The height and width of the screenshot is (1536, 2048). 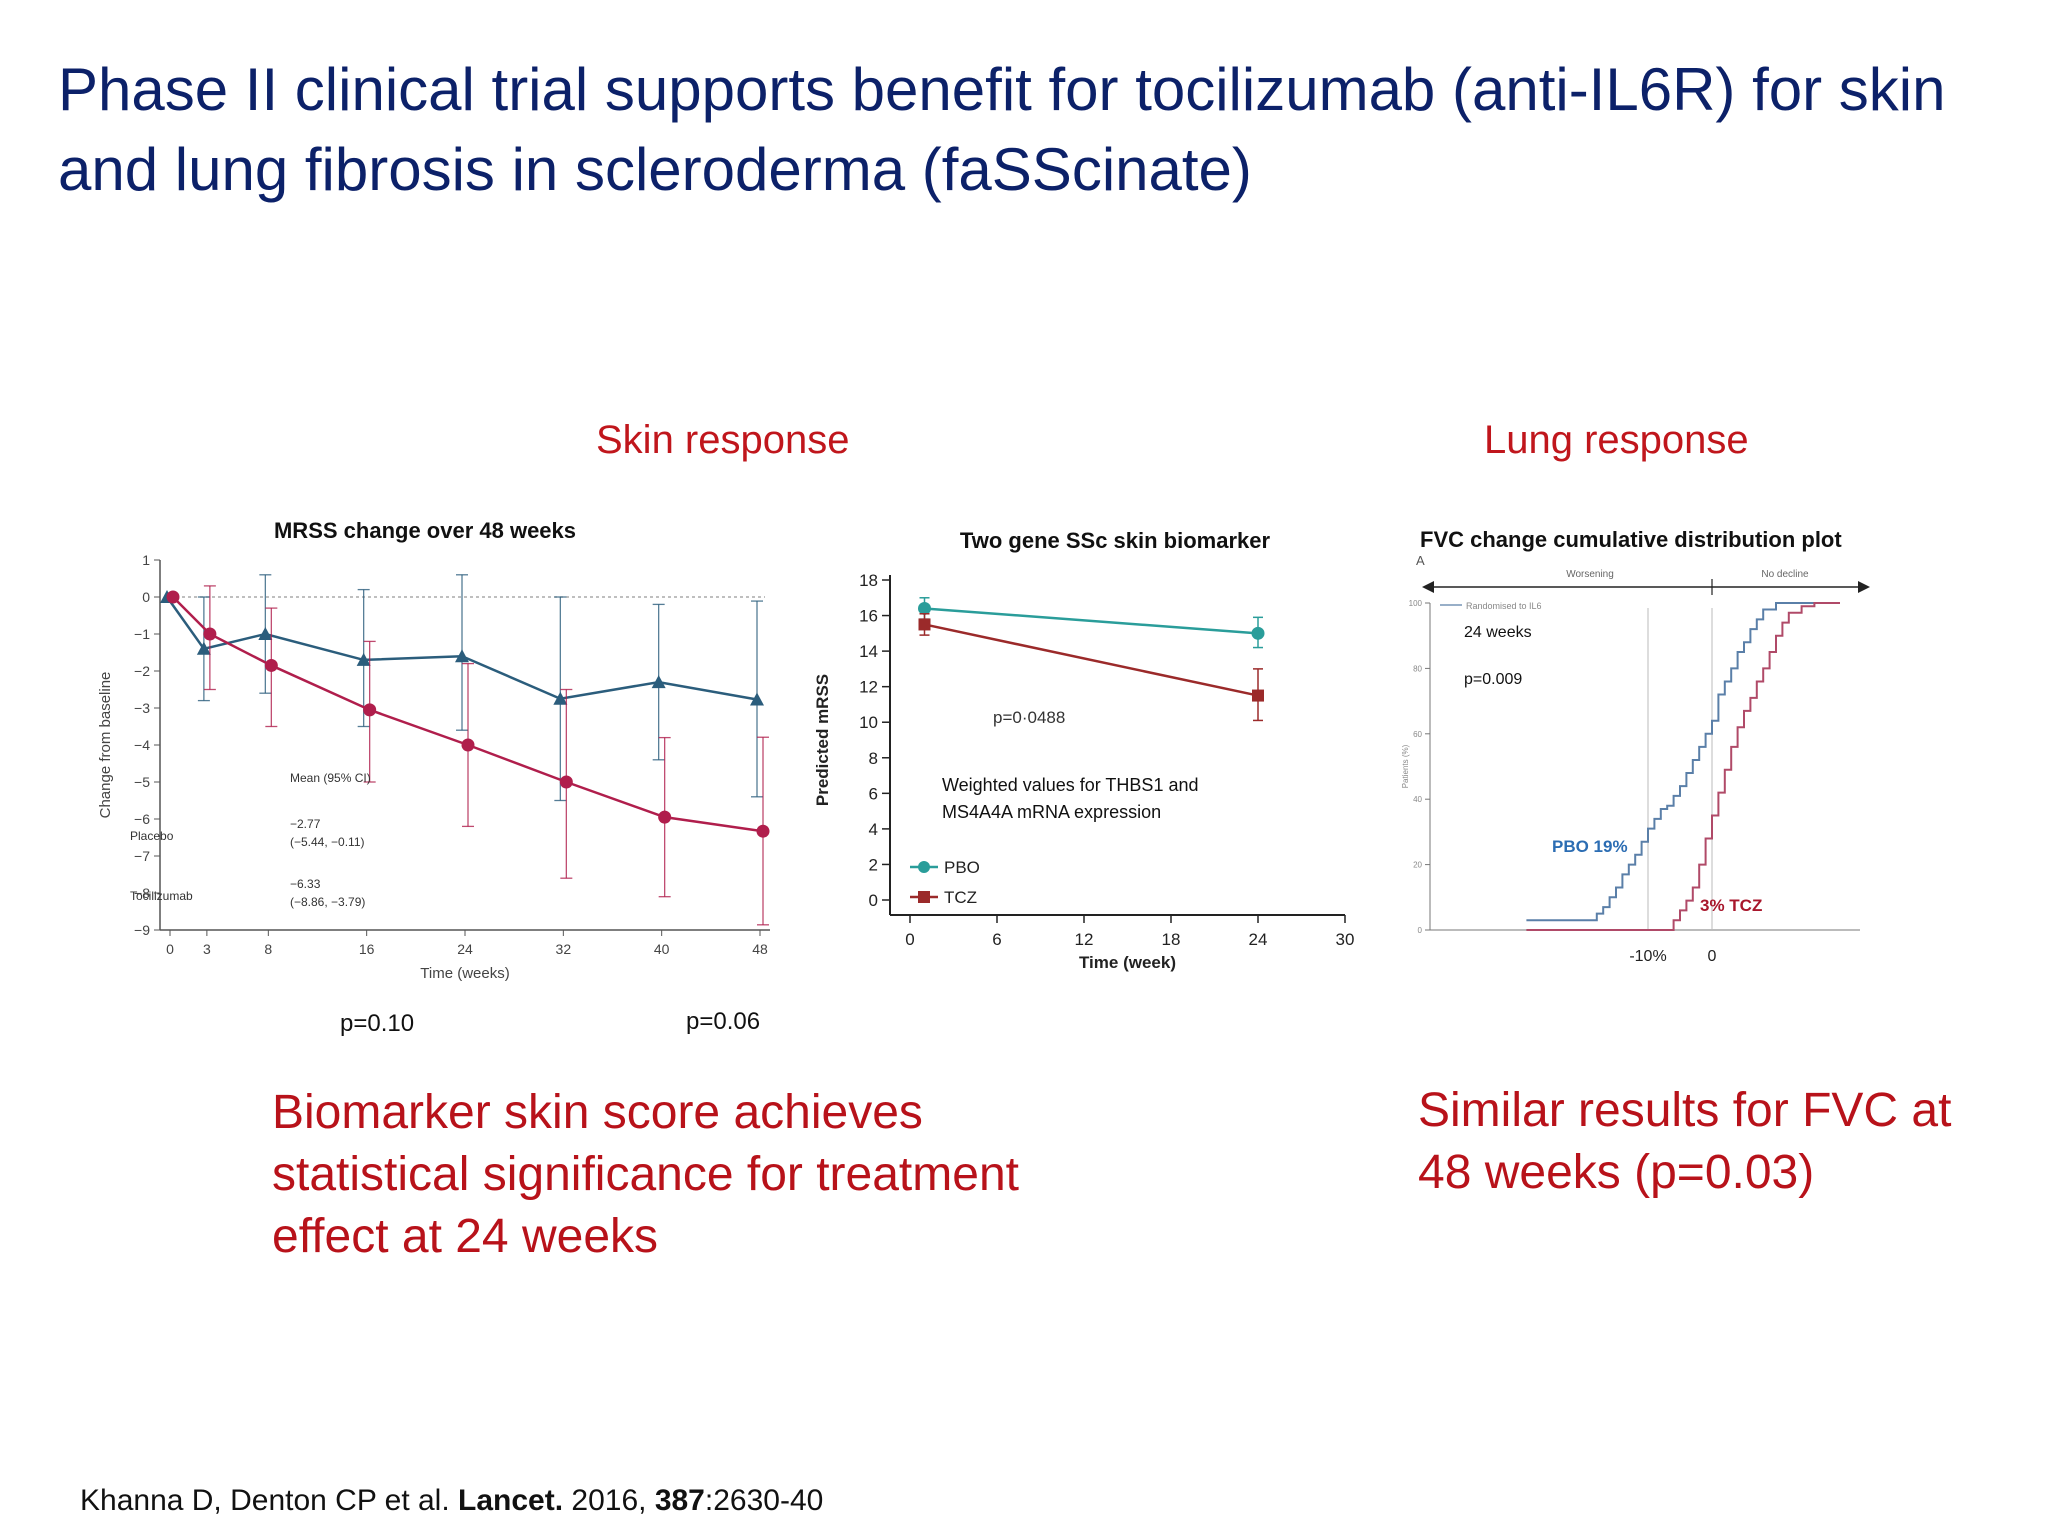 What do you see at coordinates (1417, 668) in the screenshot?
I see `fvc-y-tick-label: 80` at bounding box center [1417, 668].